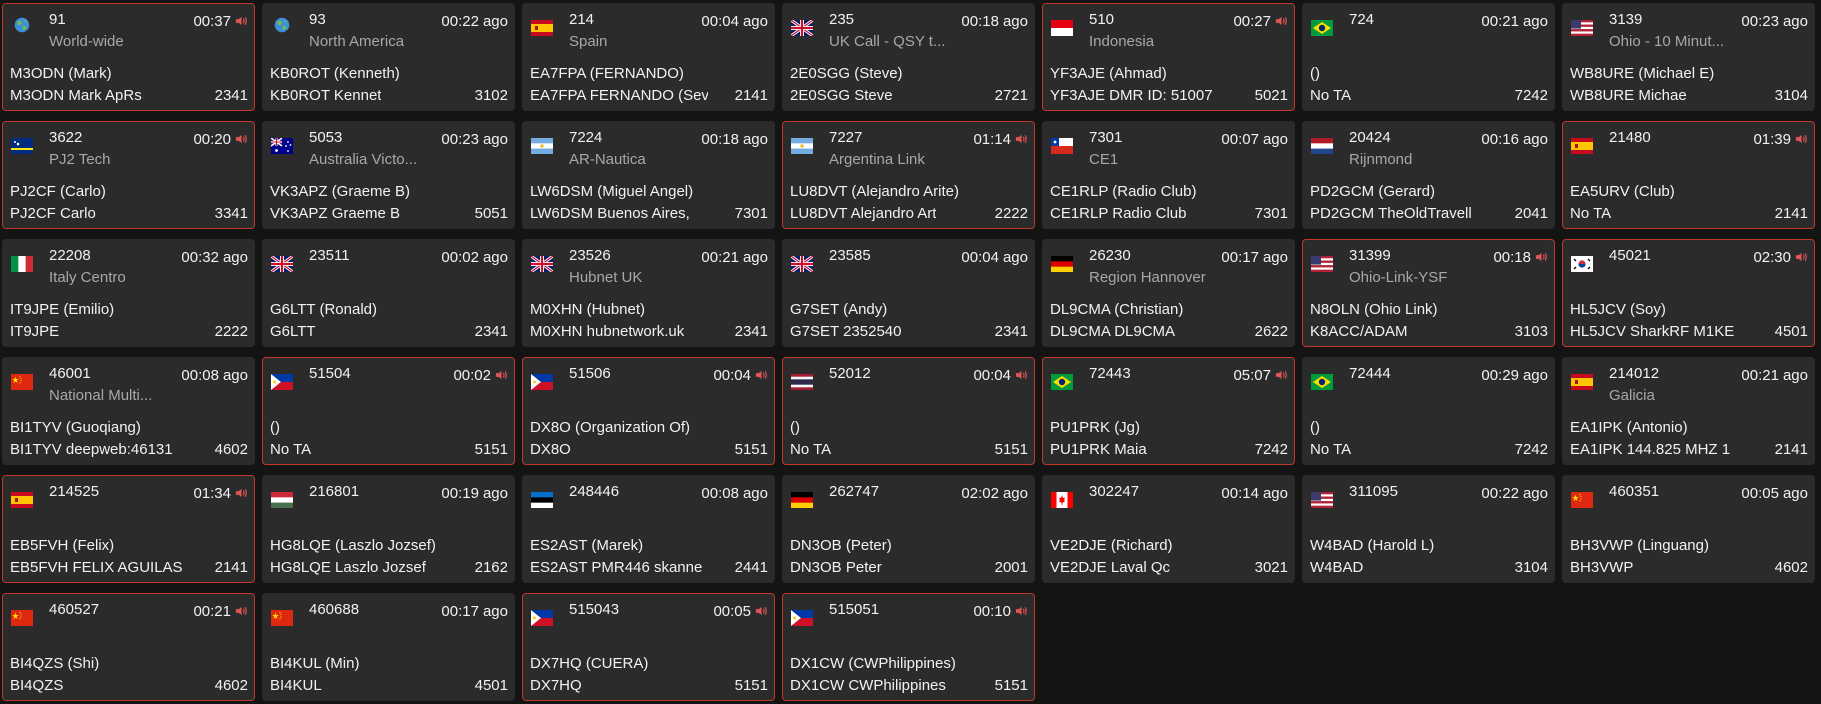 This screenshot has height=704, width=1821. What do you see at coordinates (841, 545) in the screenshot?
I see `callsign: DN3OB (Peter)` at bounding box center [841, 545].